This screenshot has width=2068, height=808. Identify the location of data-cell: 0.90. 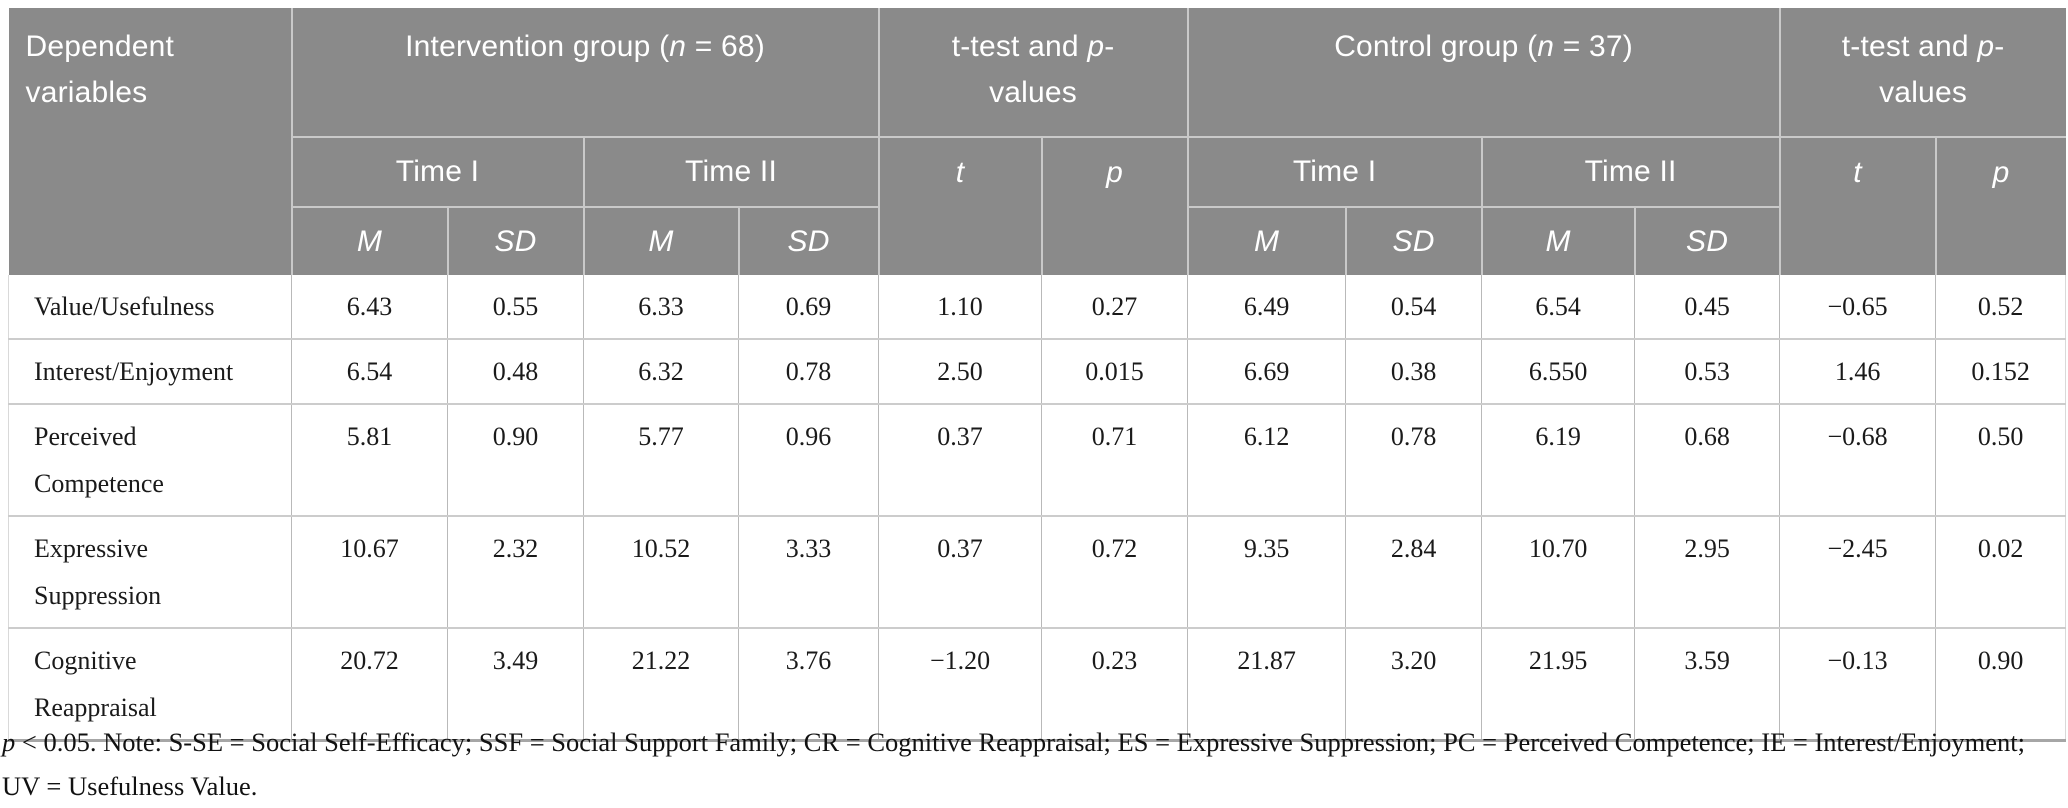
(515, 459).